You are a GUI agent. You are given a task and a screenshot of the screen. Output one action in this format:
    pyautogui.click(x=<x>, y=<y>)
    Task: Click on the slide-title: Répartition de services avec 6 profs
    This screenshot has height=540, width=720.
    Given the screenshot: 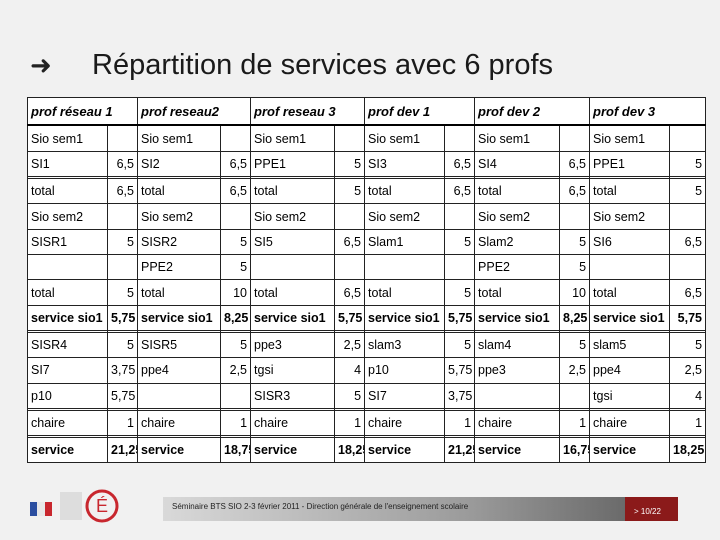 What is the action you would take?
    pyautogui.click(x=322, y=64)
    